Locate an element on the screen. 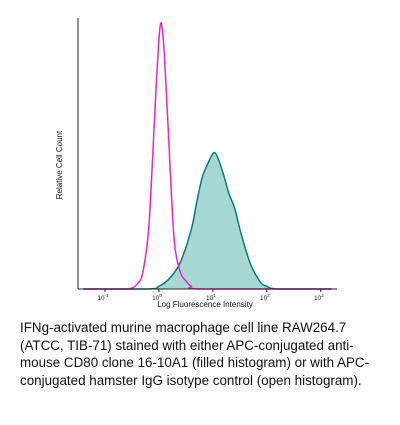  x-tick-label: 10¹ is located at coordinates (211, 297).